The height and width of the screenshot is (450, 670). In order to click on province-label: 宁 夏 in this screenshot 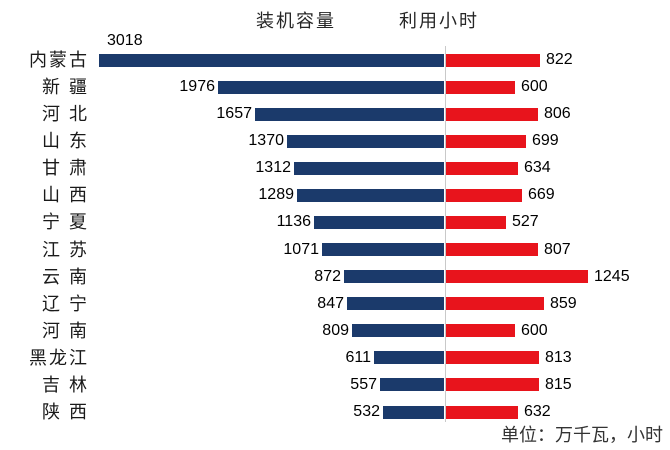, I will do `click(65, 222)`.